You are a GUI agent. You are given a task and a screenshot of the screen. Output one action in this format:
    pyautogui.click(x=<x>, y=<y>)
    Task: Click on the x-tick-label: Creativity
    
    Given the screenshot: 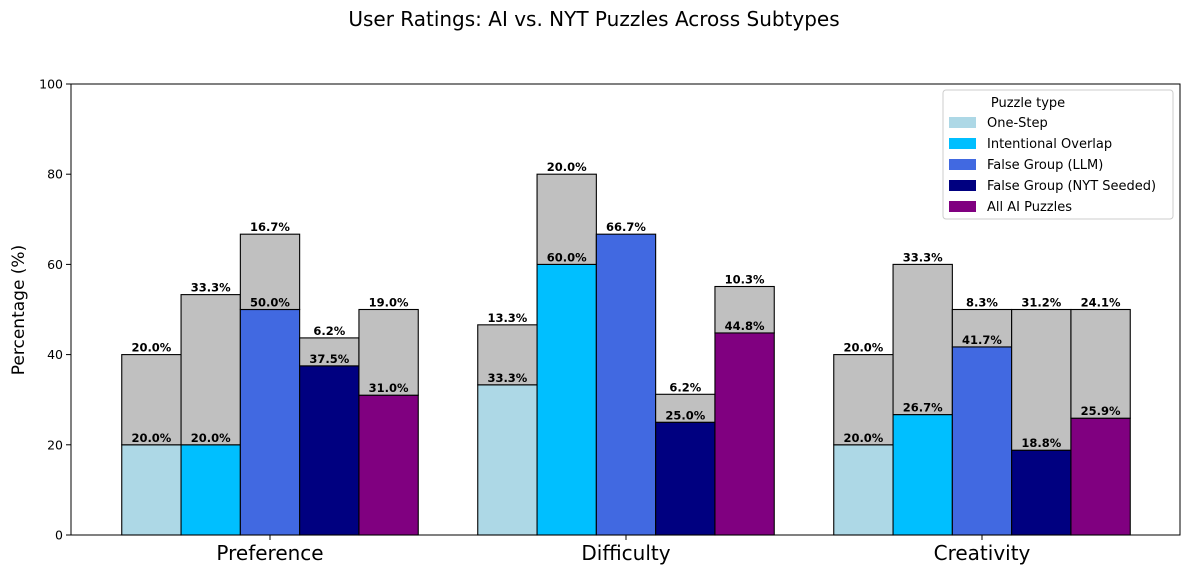 What is the action you would take?
    pyautogui.click(x=982, y=553)
    